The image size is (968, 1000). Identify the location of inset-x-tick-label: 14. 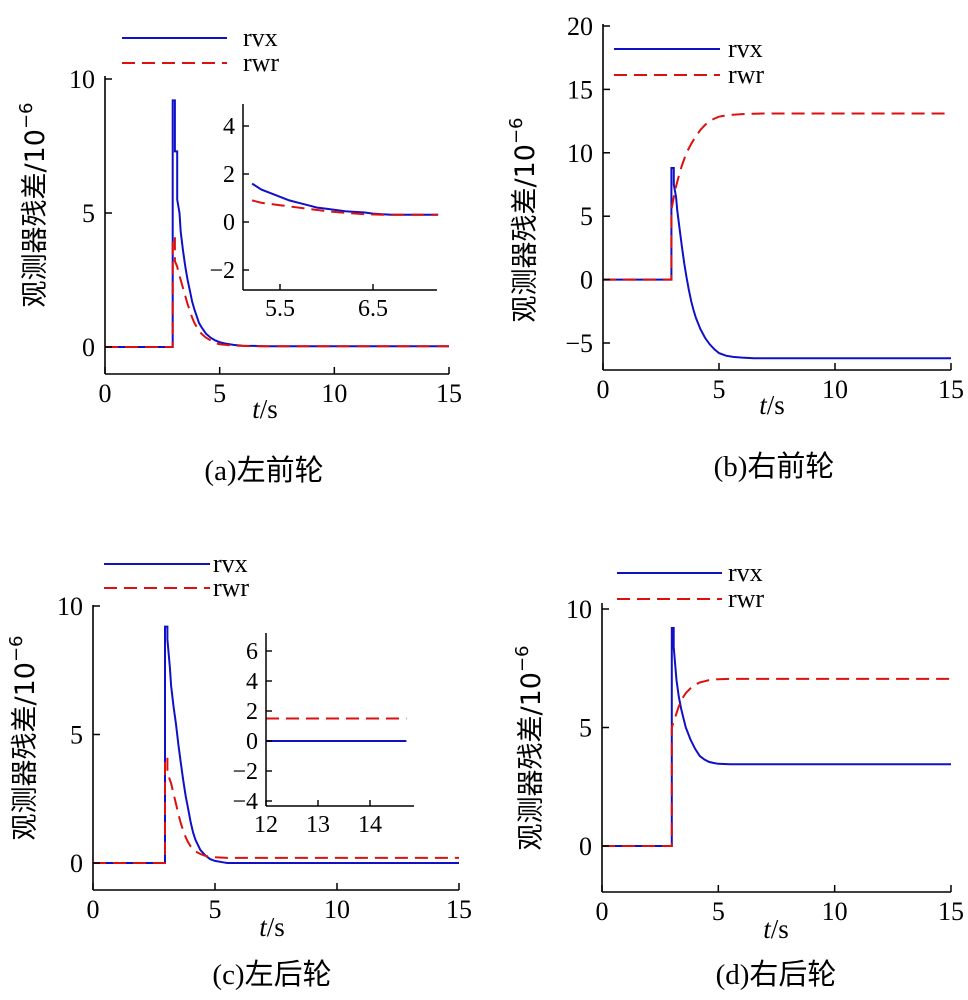
(370, 825).